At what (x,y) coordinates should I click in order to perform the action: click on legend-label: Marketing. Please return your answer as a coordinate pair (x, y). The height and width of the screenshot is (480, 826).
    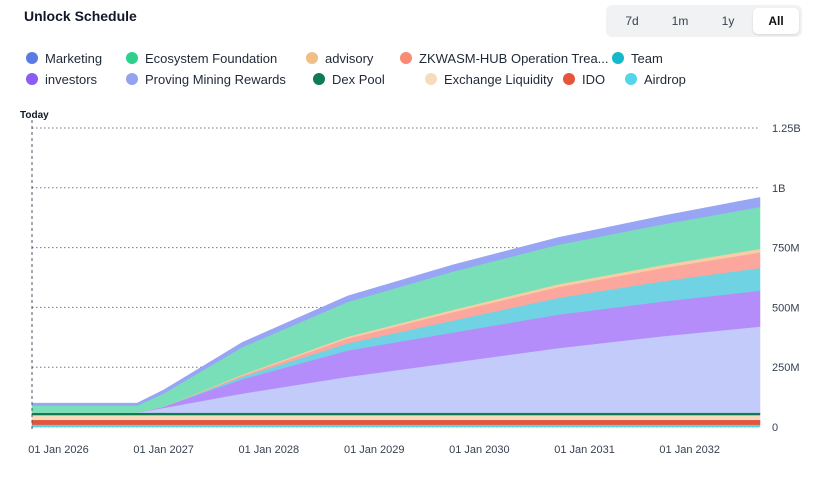
    Looking at the image, I should click on (74, 58).